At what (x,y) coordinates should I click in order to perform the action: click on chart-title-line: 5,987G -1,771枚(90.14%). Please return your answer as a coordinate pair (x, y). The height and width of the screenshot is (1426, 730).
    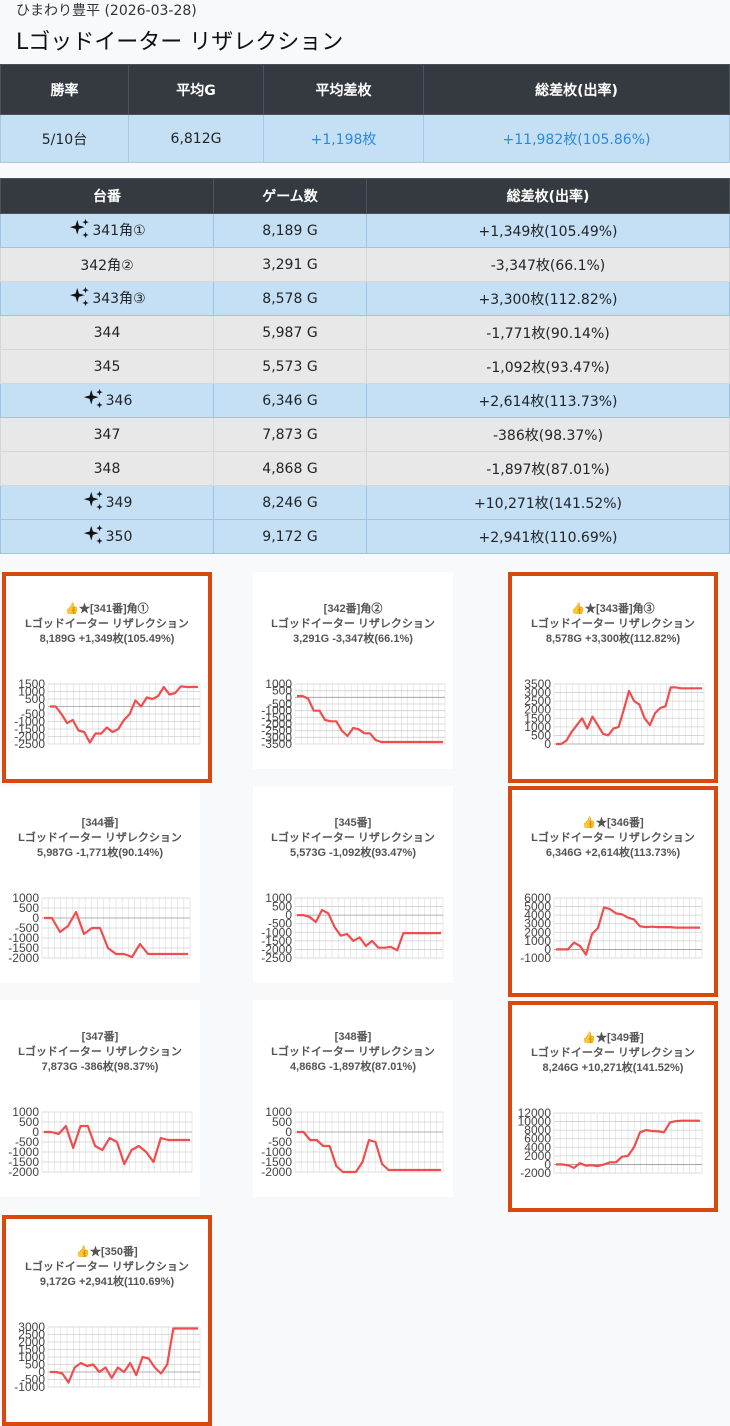
    Looking at the image, I should click on (100, 853).